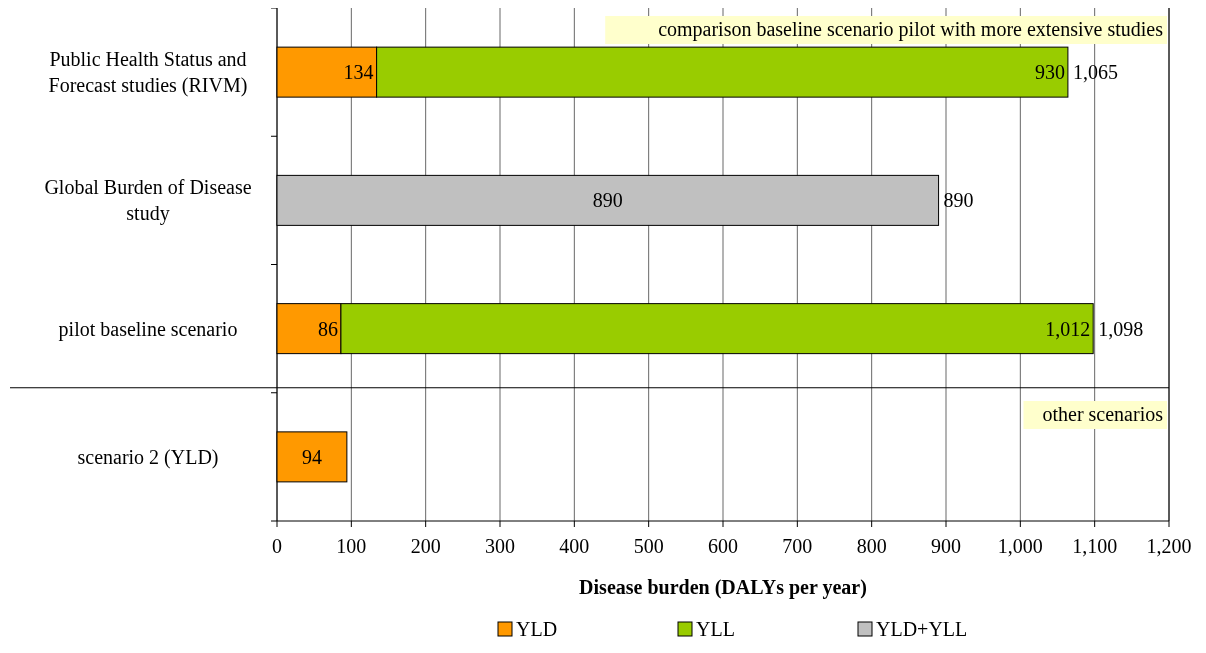 This screenshot has width=1206, height=653. What do you see at coordinates (327, 328) in the screenshot?
I see `data-label: 86` at bounding box center [327, 328].